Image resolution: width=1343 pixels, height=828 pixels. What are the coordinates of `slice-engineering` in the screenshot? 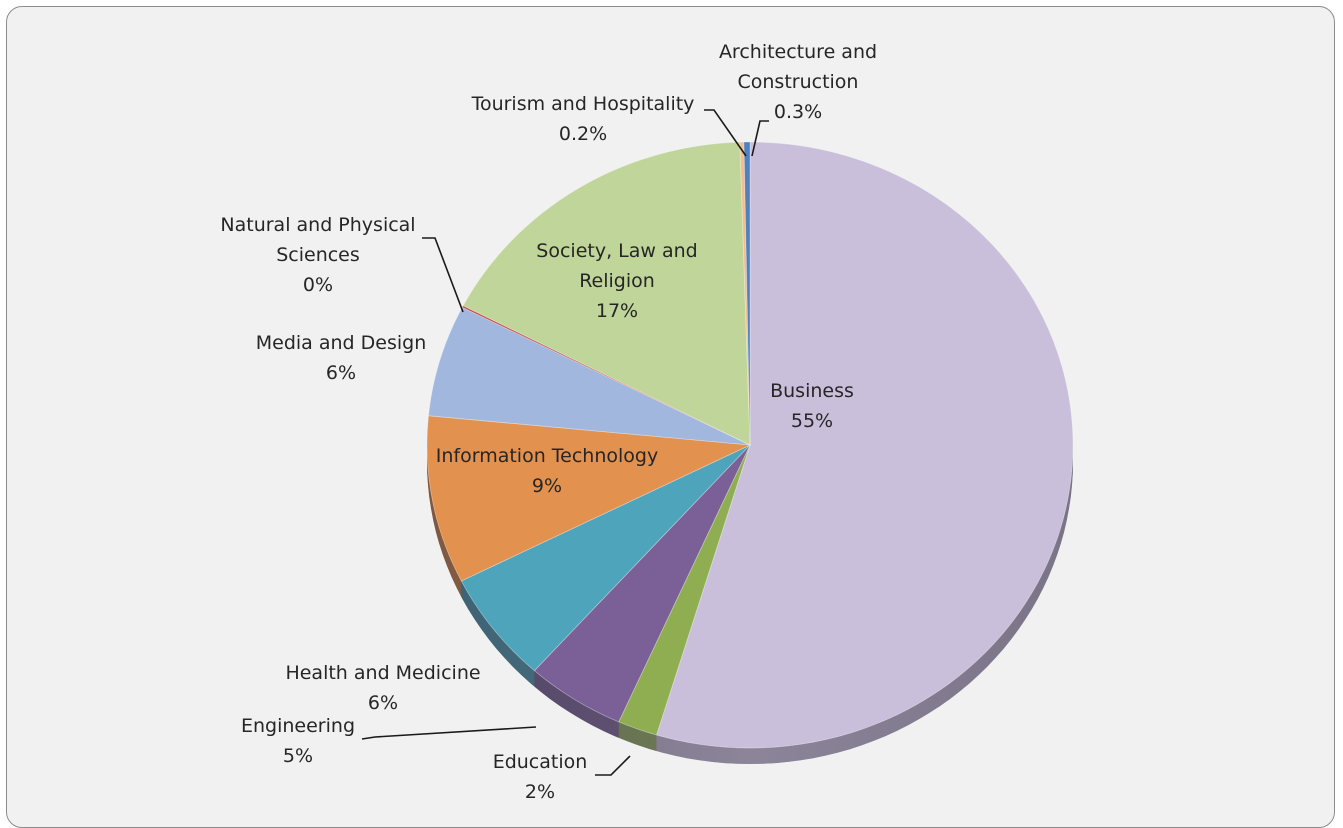 It's located at (642, 583).